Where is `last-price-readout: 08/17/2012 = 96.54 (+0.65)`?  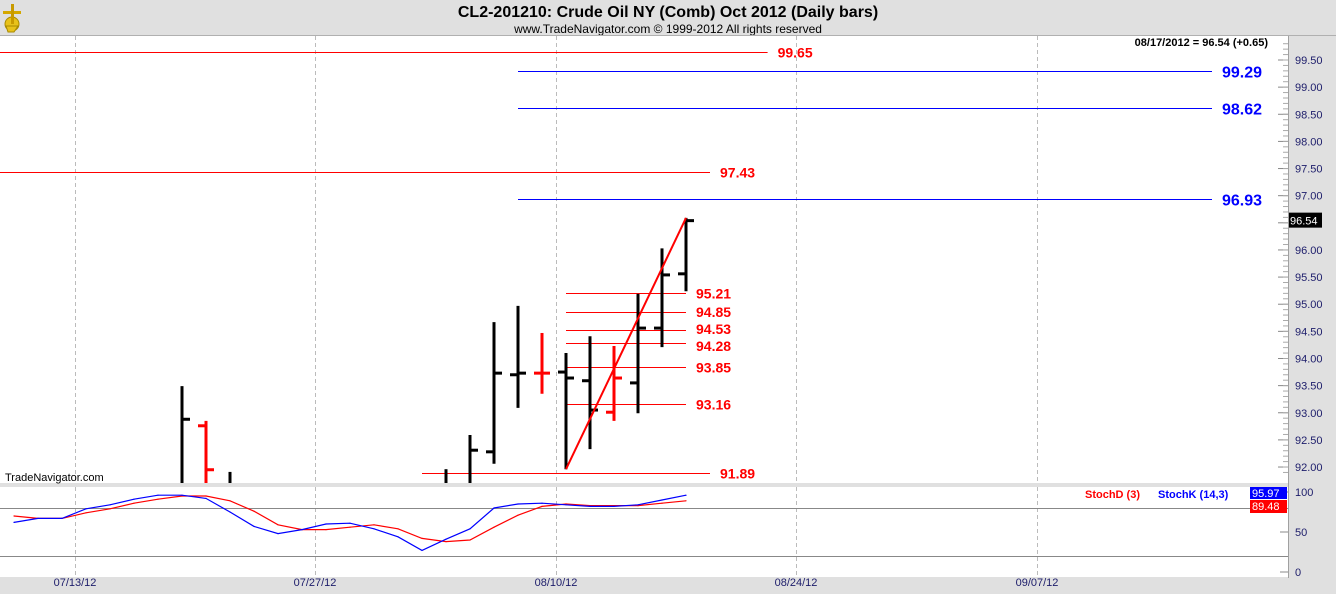
last-price-readout: 08/17/2012 = 96.54 (+0.65) is located at coordinates (1202, 43).